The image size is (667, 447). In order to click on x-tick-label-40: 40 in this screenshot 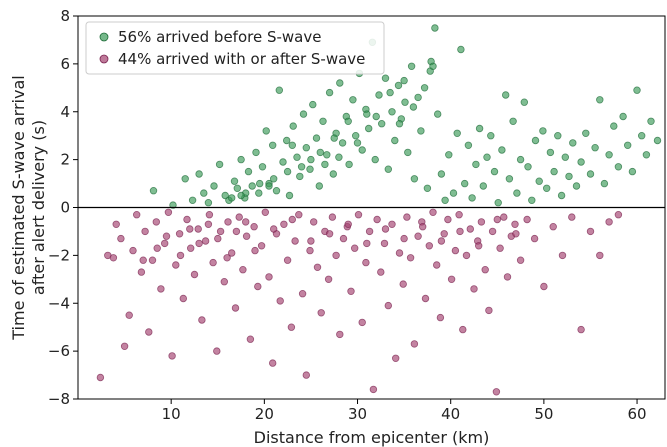, I will do `click(450, 414)`.